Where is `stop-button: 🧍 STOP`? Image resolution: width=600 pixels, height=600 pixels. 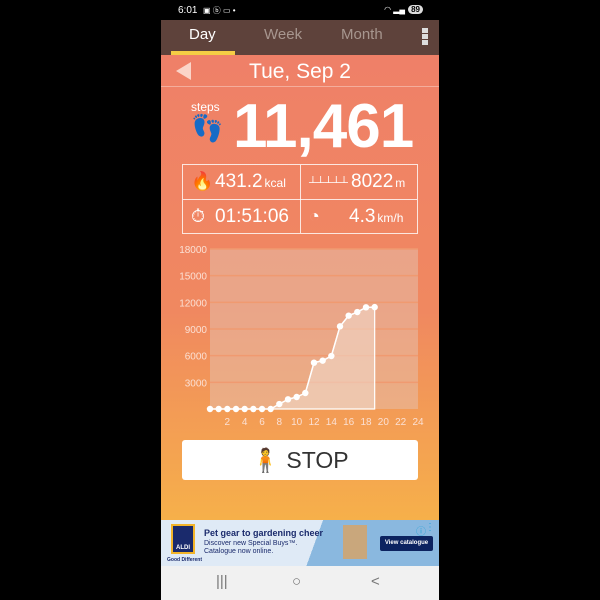 stop-button: 🧍 STOP is located at coordinates (300, 460).